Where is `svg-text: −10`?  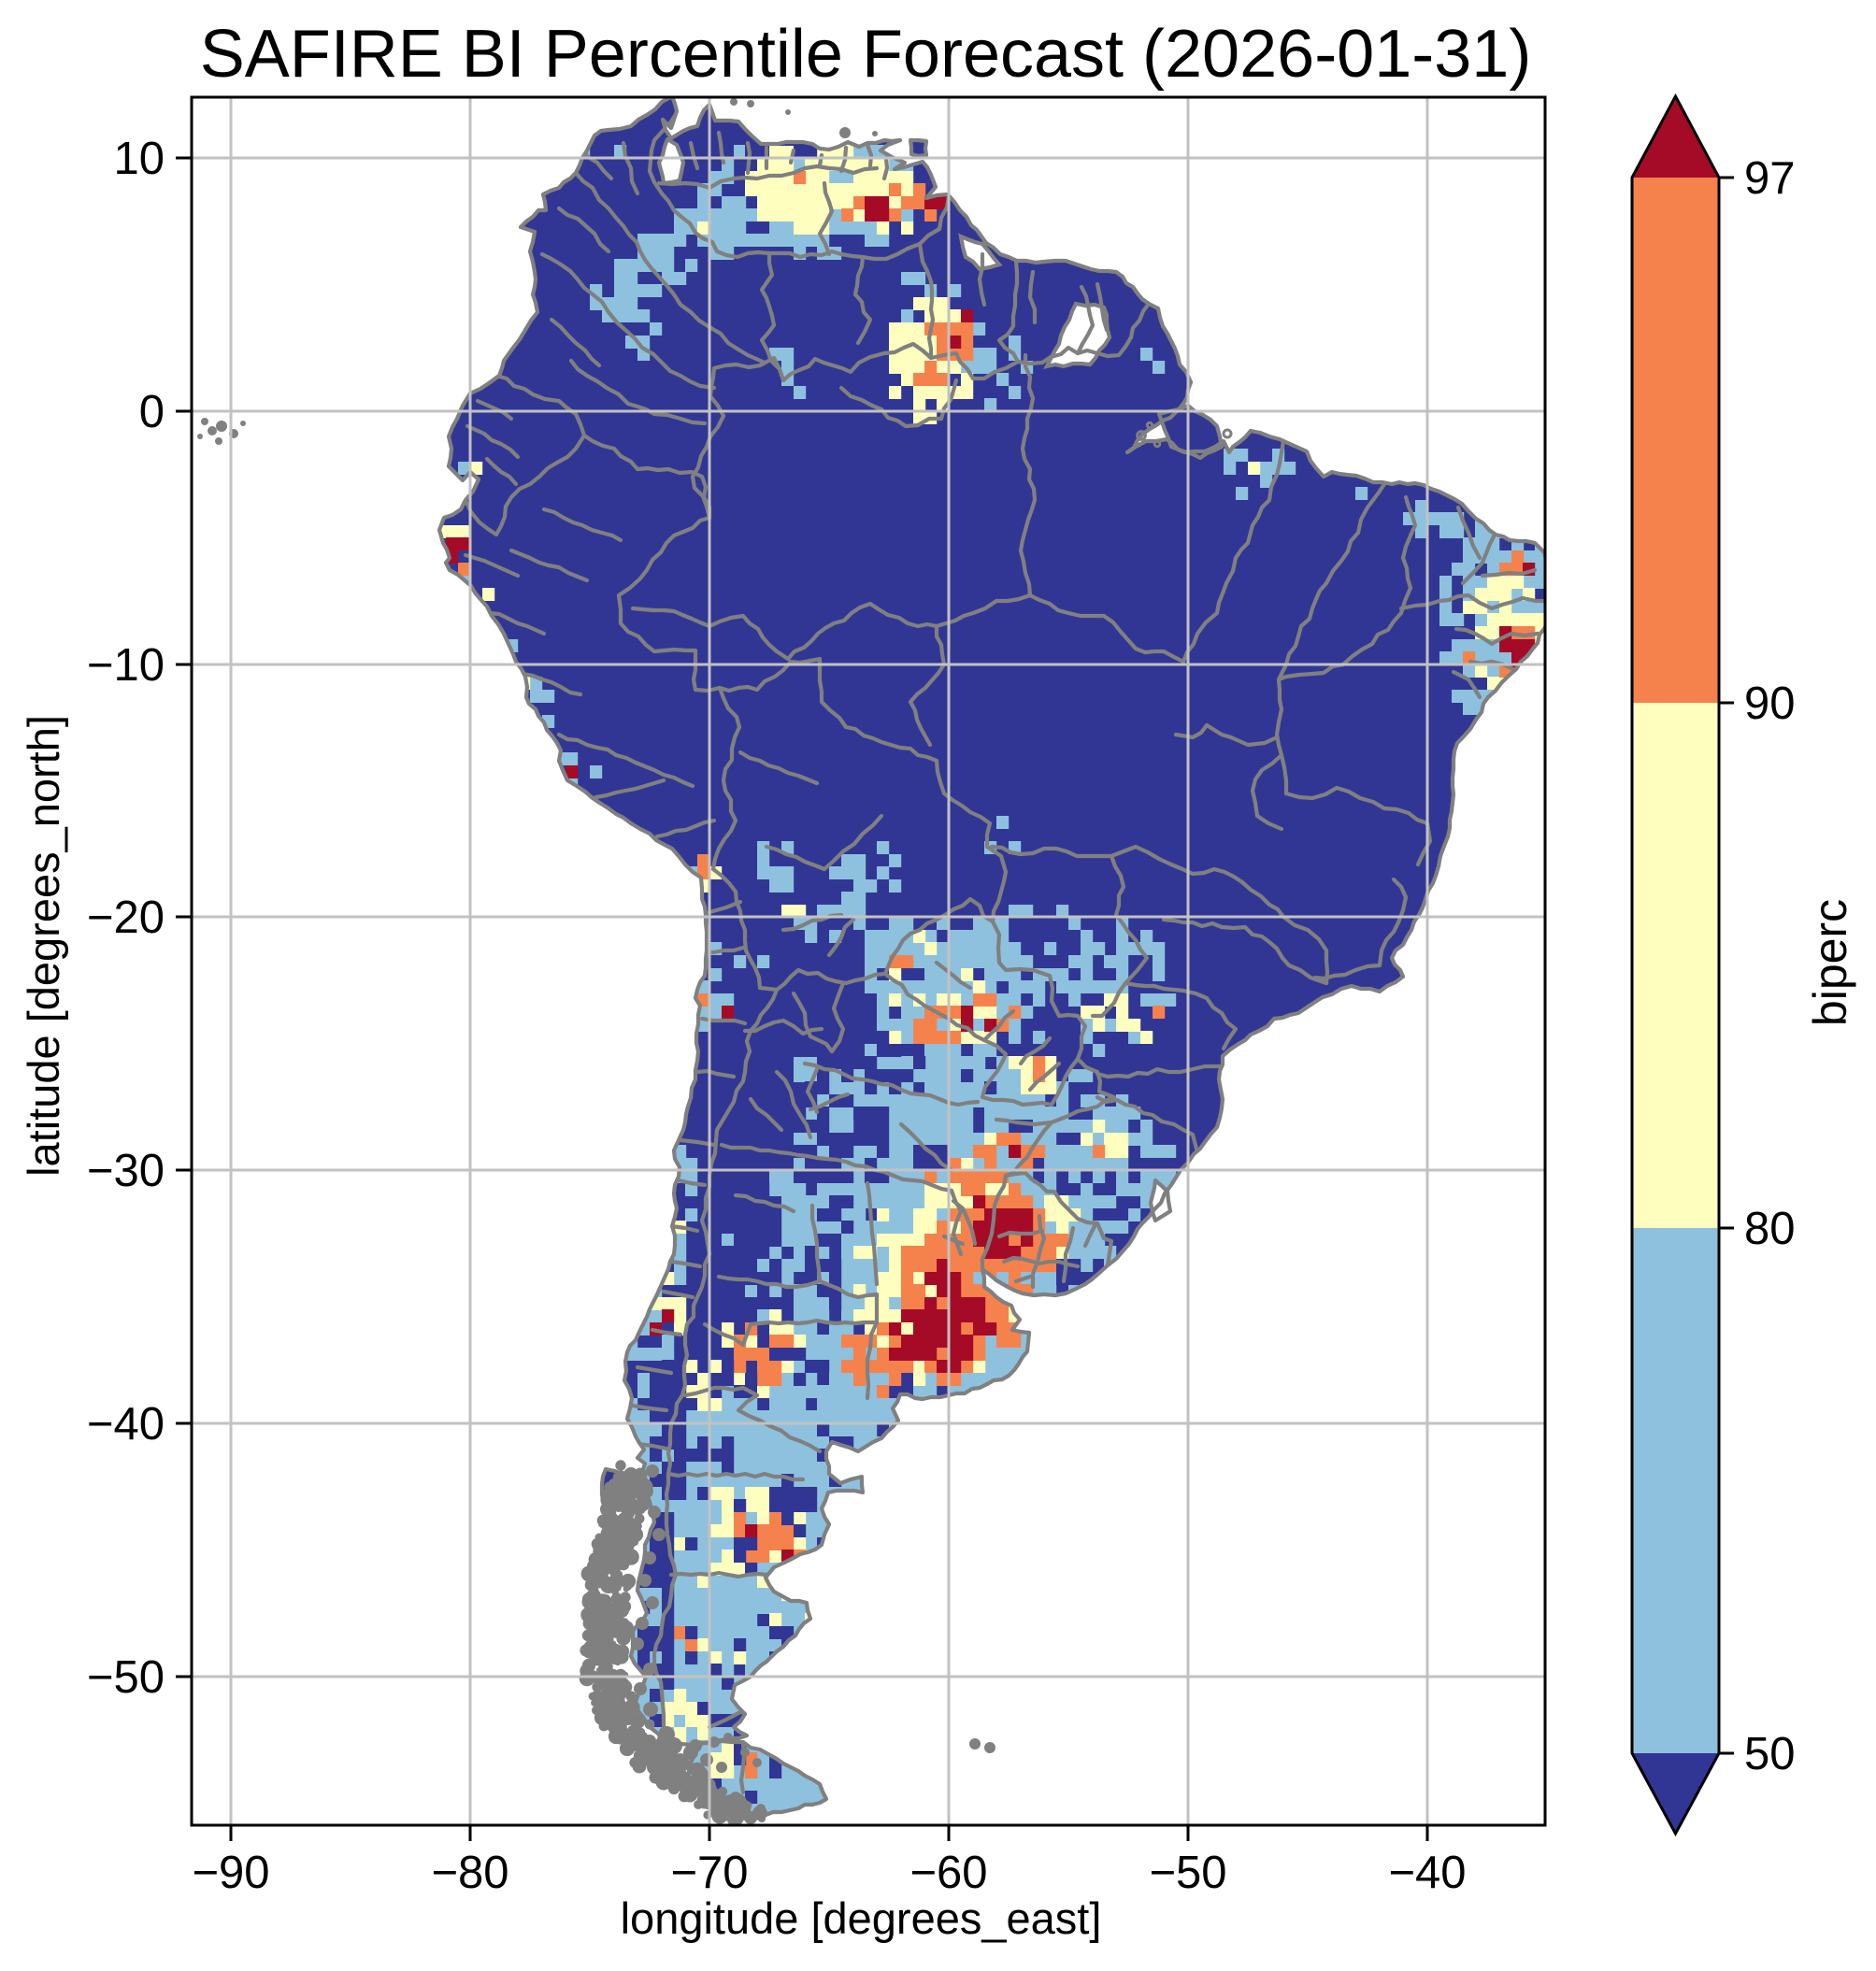
svg-text: −10 is located at coordinates (126, 665).